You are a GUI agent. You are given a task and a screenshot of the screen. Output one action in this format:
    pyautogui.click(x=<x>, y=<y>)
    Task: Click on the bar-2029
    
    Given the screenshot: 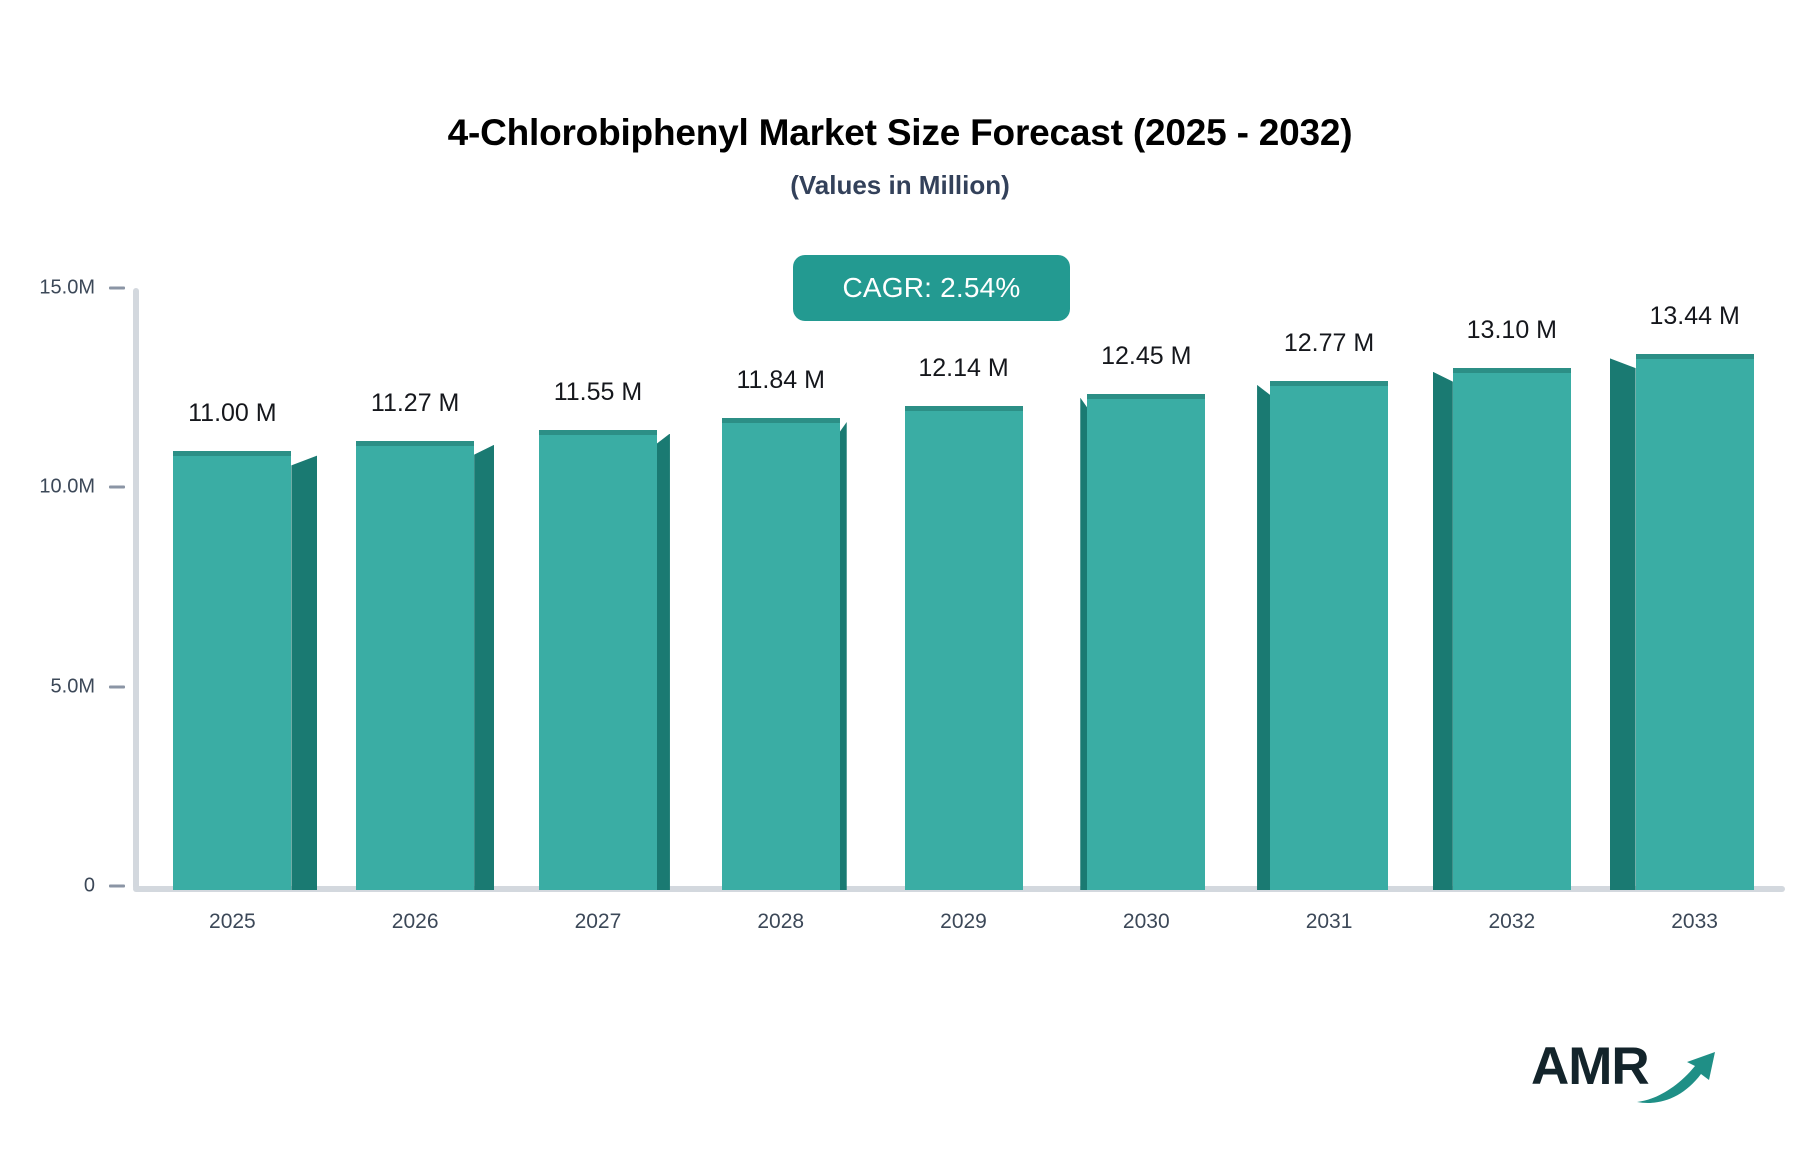 What is the action you would take?
    pyautogui.click(x=963, y=648)
    